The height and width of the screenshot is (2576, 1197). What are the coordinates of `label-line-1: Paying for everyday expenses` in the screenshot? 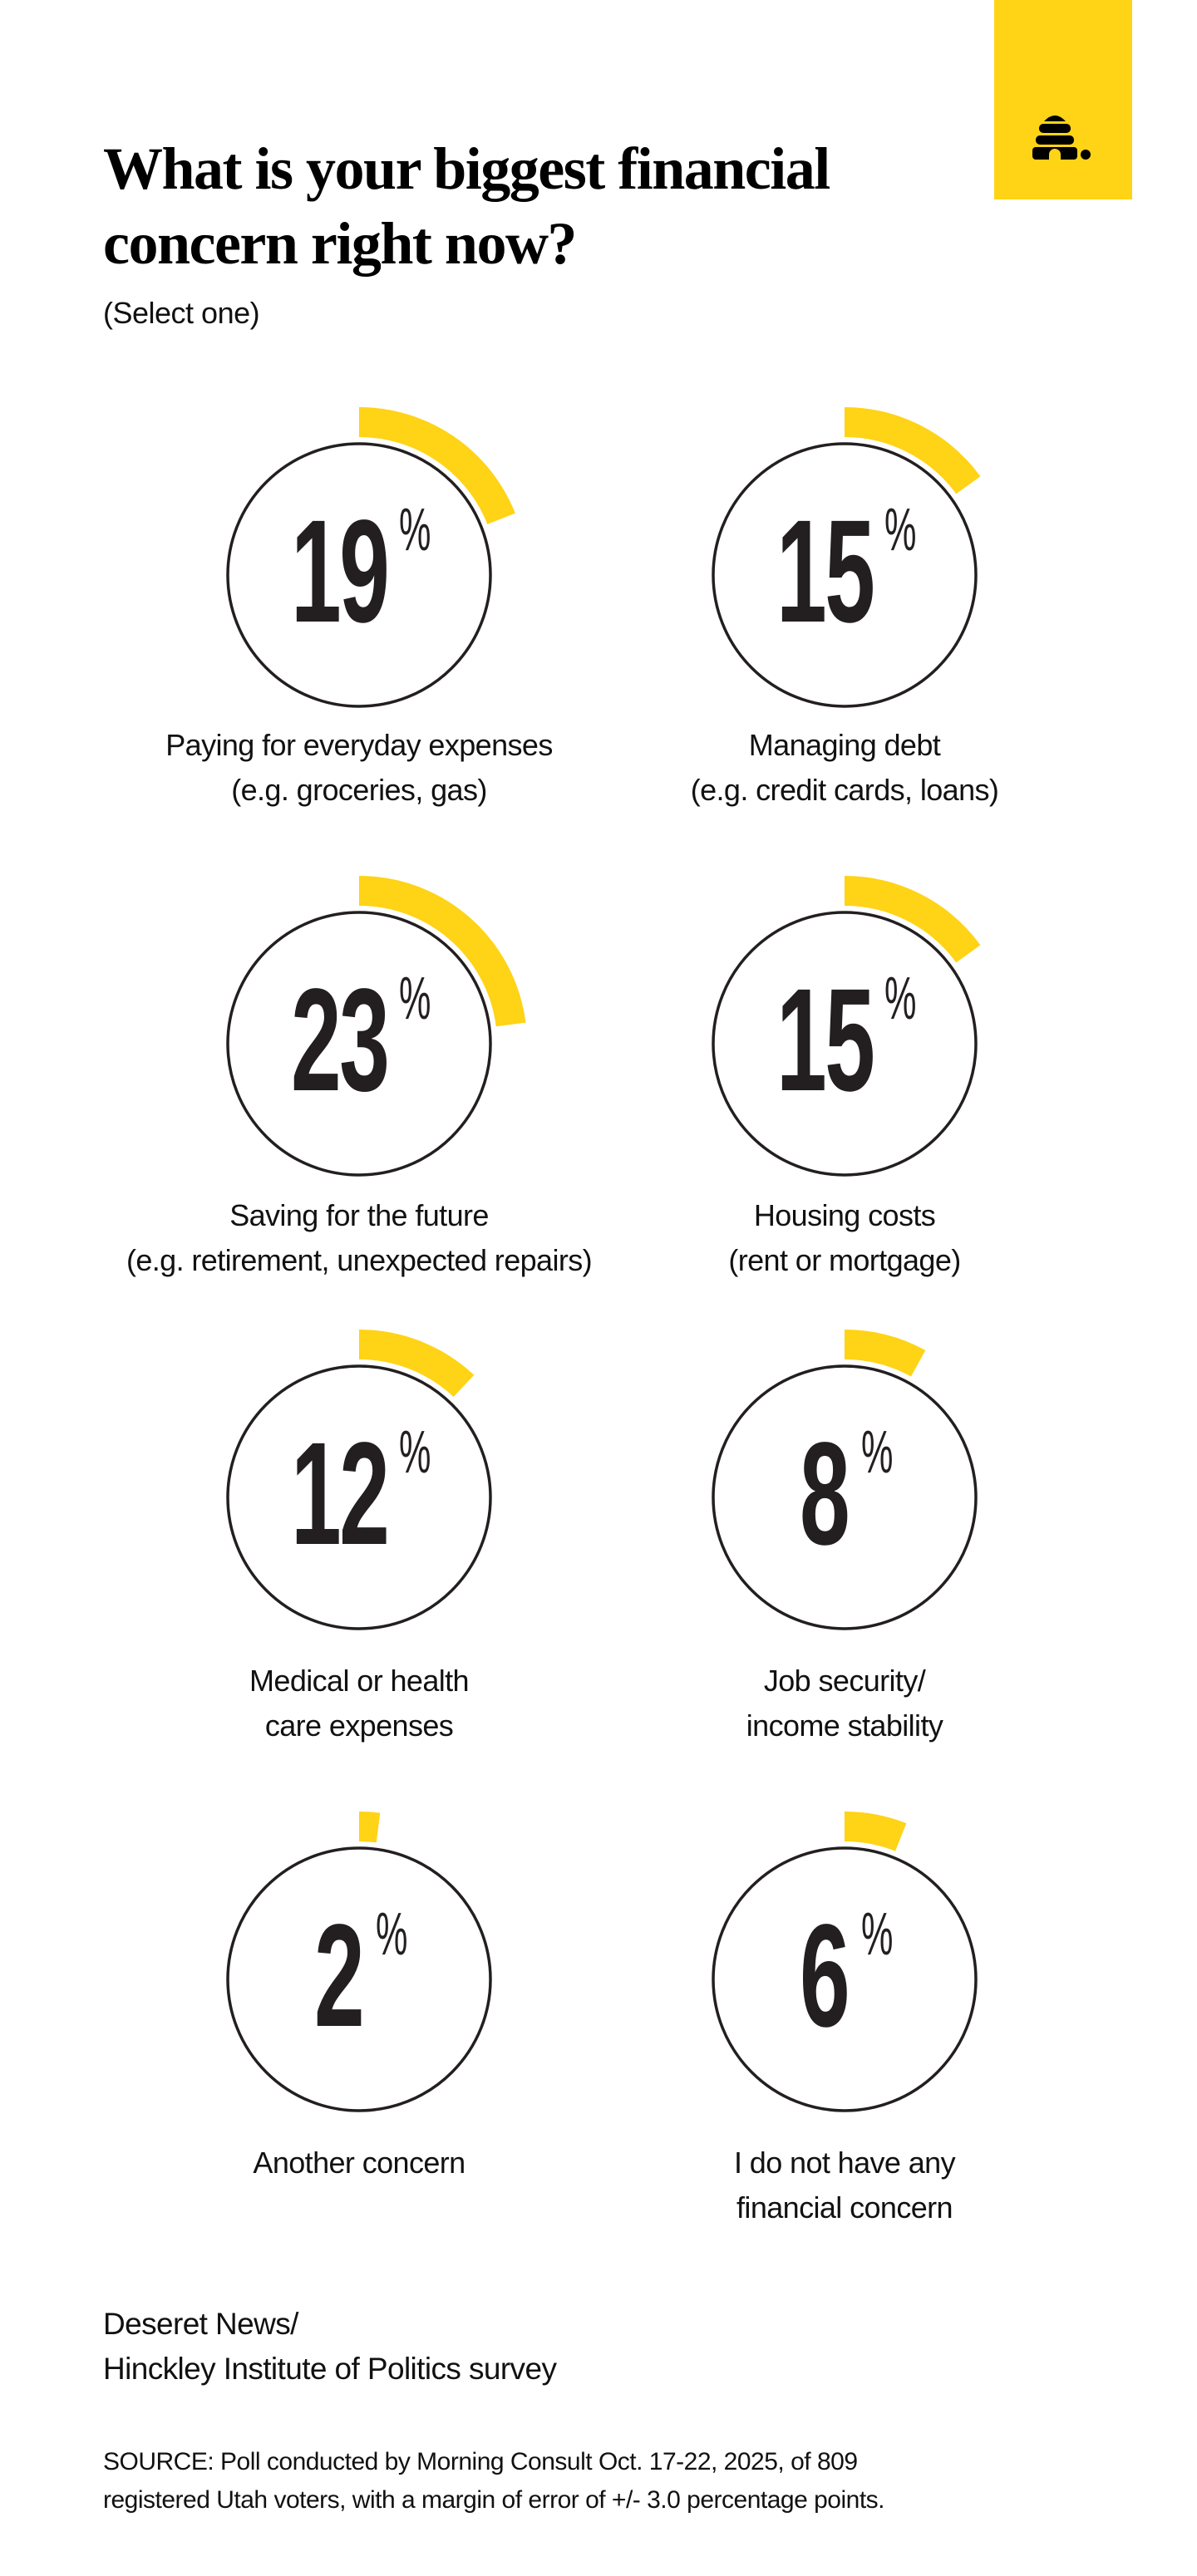 It's located at (359, 745).